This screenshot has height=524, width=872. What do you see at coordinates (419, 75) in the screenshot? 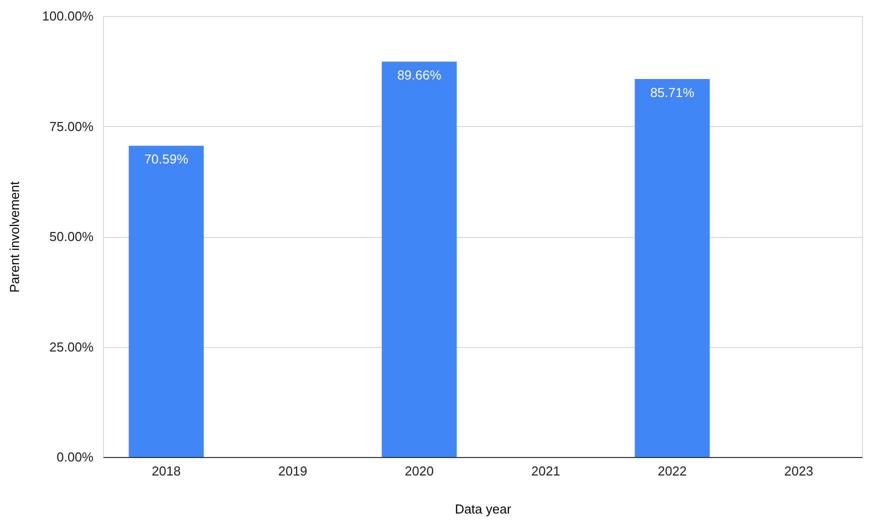
I see `data-label: 89.66%` at bounding box center [419, 75].